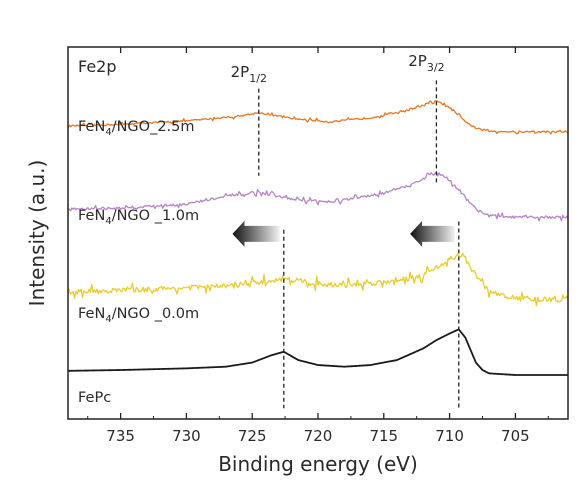 Image resolution: width=576 pixels, height=486 pixels. Describe the element at coordinates (383, 436) in the screenshot. I see `x-tick-label: 715` at that location.